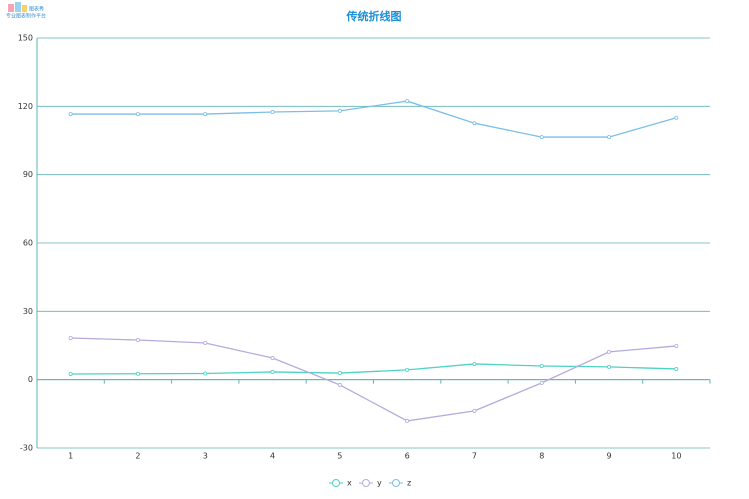 This screenshot has width=749, height=499. Describe the element at coordinates (409, 483) in the screenshot. I see `legend-label: z` at that location.